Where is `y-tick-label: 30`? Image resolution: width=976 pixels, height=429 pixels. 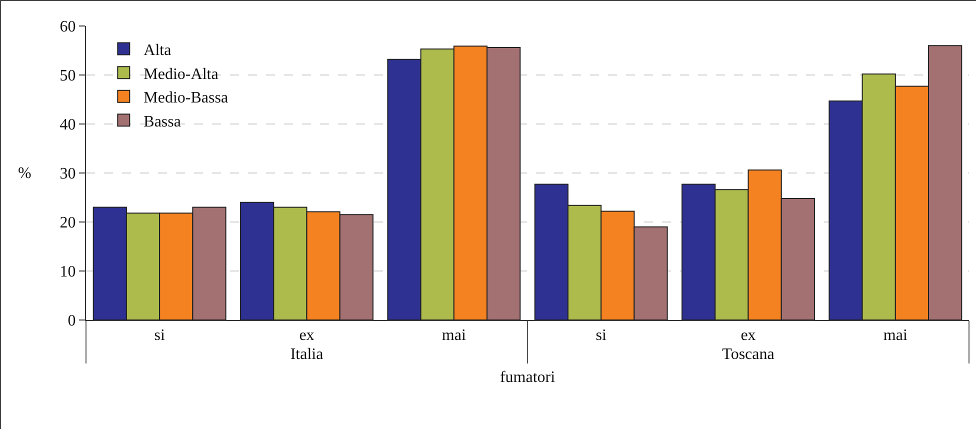
y-tick-label: 30 is located at coordinates (68, 174).